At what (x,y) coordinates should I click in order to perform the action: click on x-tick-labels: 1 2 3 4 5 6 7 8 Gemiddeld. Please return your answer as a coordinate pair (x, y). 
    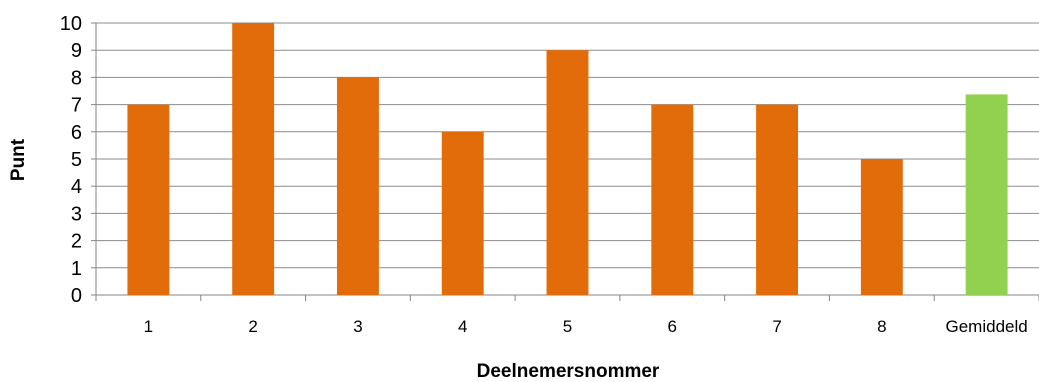
    Looking at the image, I should click on (586, 326).